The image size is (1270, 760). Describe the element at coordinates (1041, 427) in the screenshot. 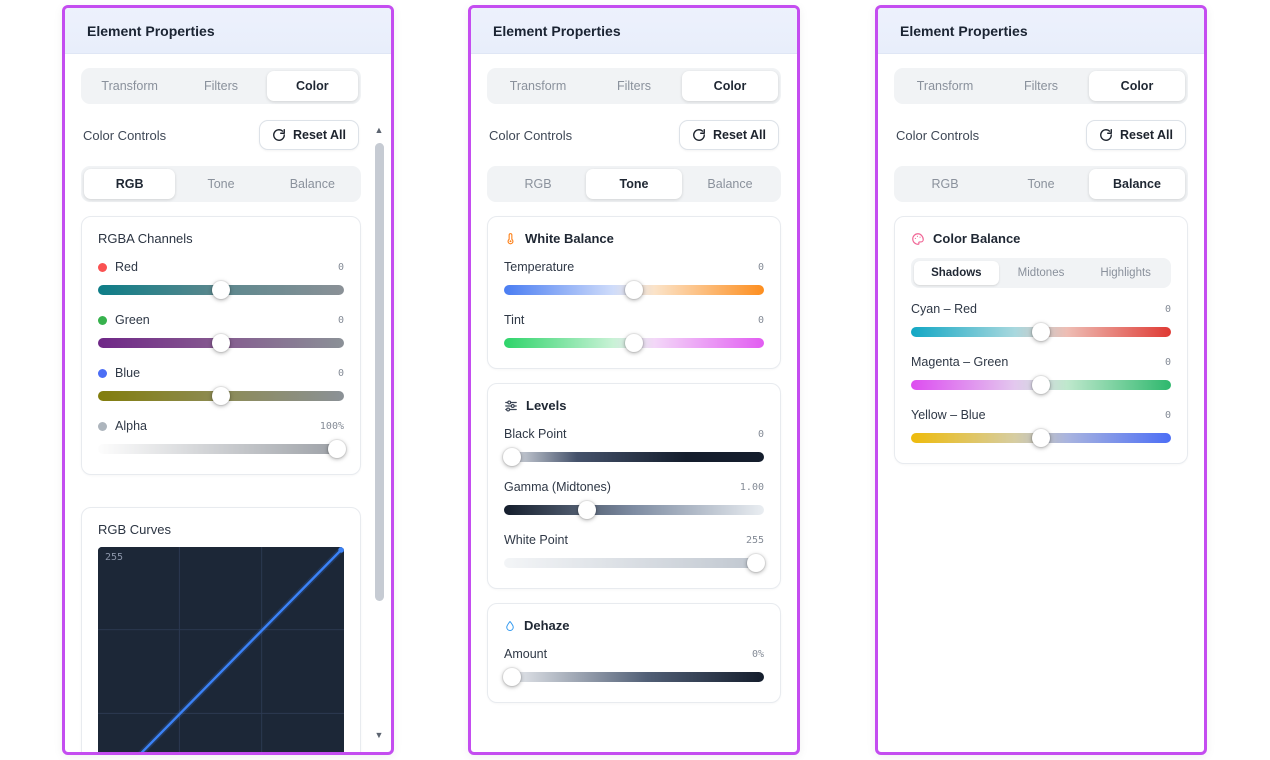

I see `yellow-blue-row: Yellow – Blue 0` at that location.